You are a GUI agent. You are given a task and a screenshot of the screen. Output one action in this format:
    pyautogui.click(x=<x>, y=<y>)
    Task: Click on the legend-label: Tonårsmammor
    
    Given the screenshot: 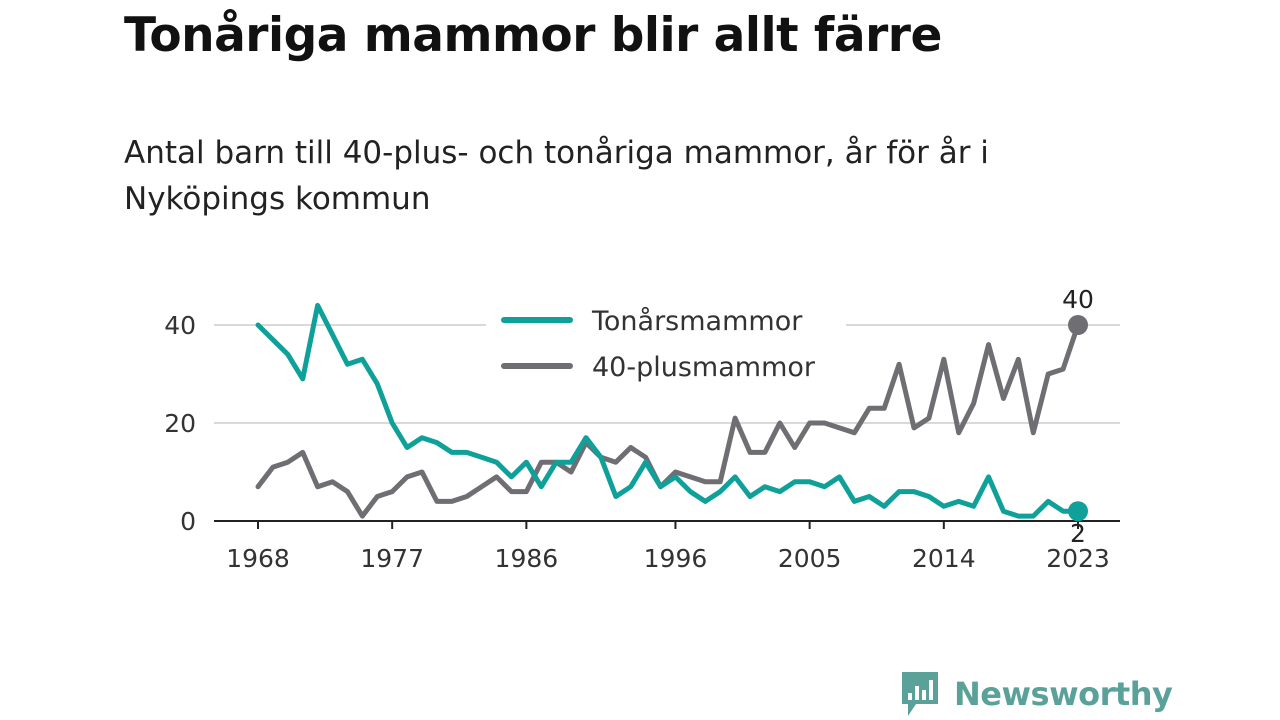 What is the action you would take?
    pyautogui.click(x=697, y=321)
    